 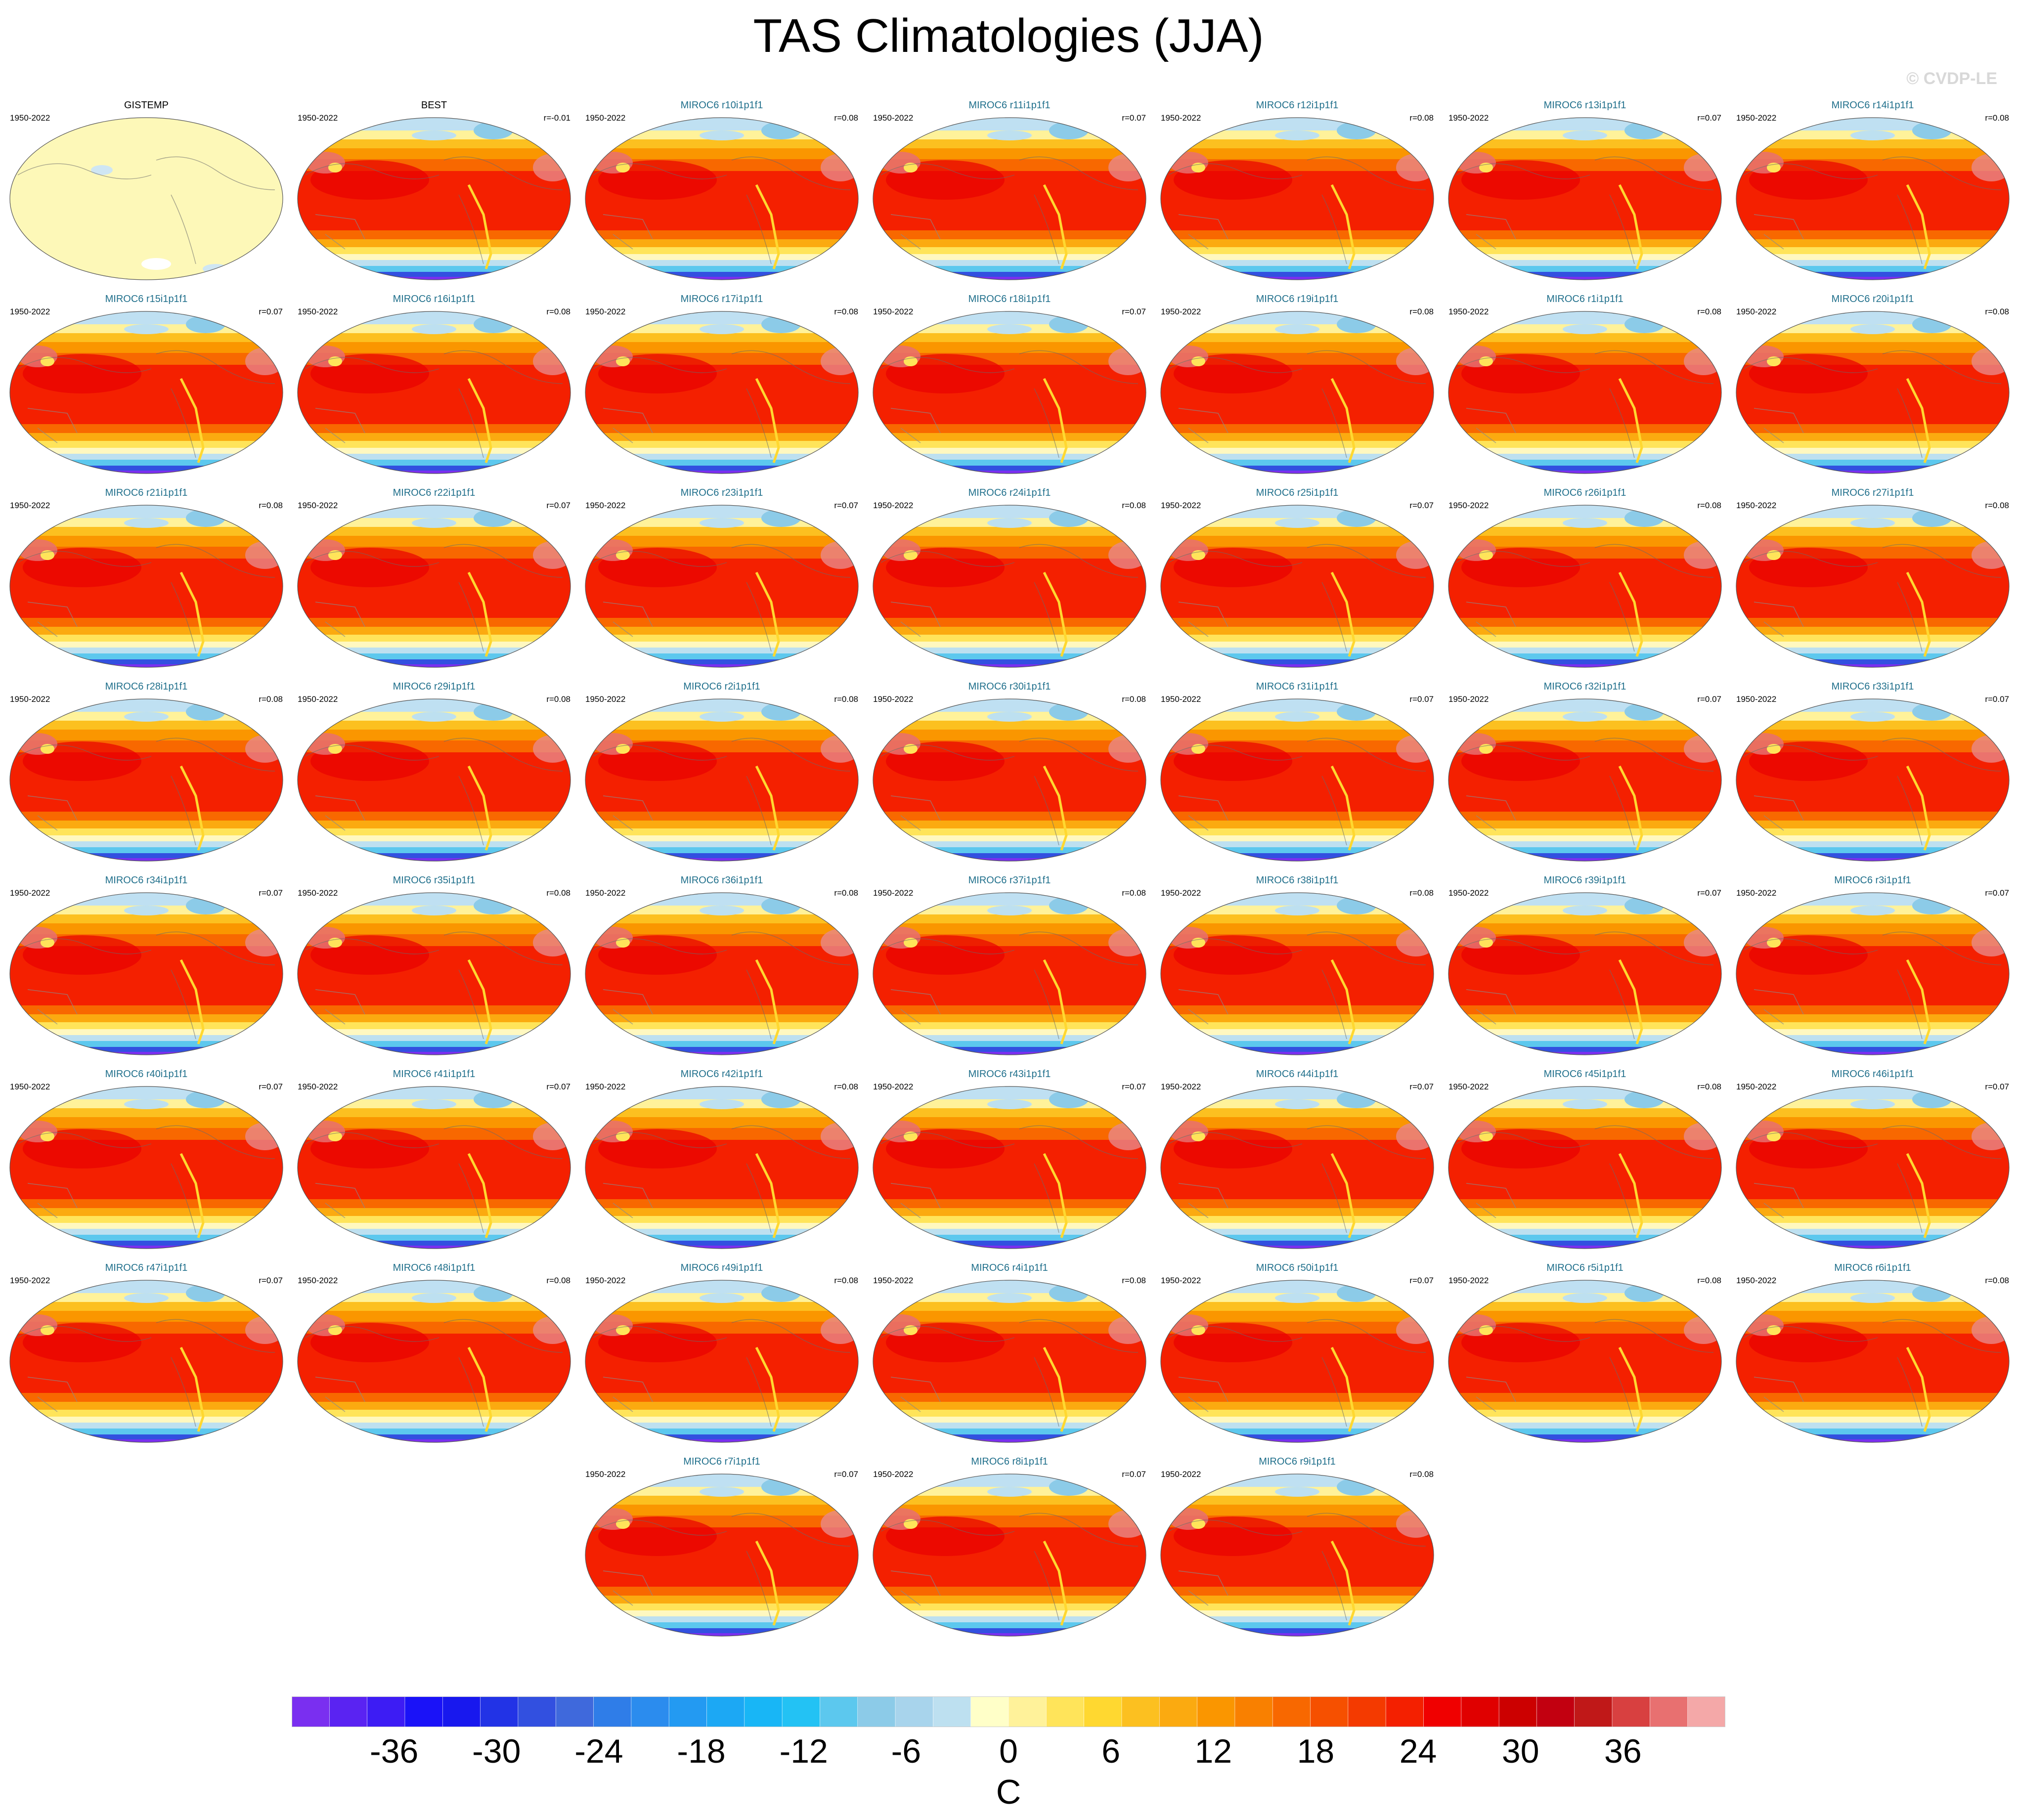 What do you see at coordinates (1584, 299) in the screenshot?
I see `panel-title: MIROC6 r1i1p1f1` at bounding box center [1584, 299].